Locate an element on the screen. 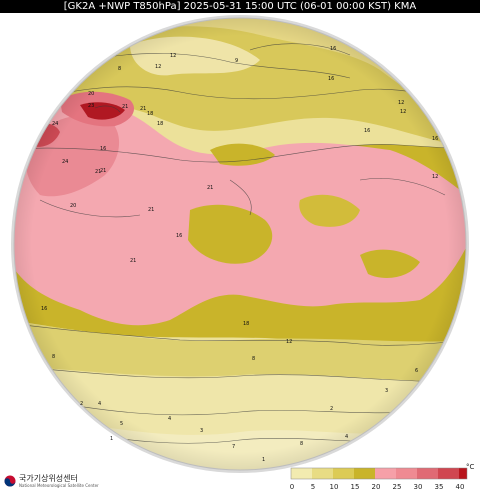 Image resolution: width=480 pixels, height=495 pixels. logo-subtitle: National Meteorological Satellite Center is located at coordinates (59, 485).